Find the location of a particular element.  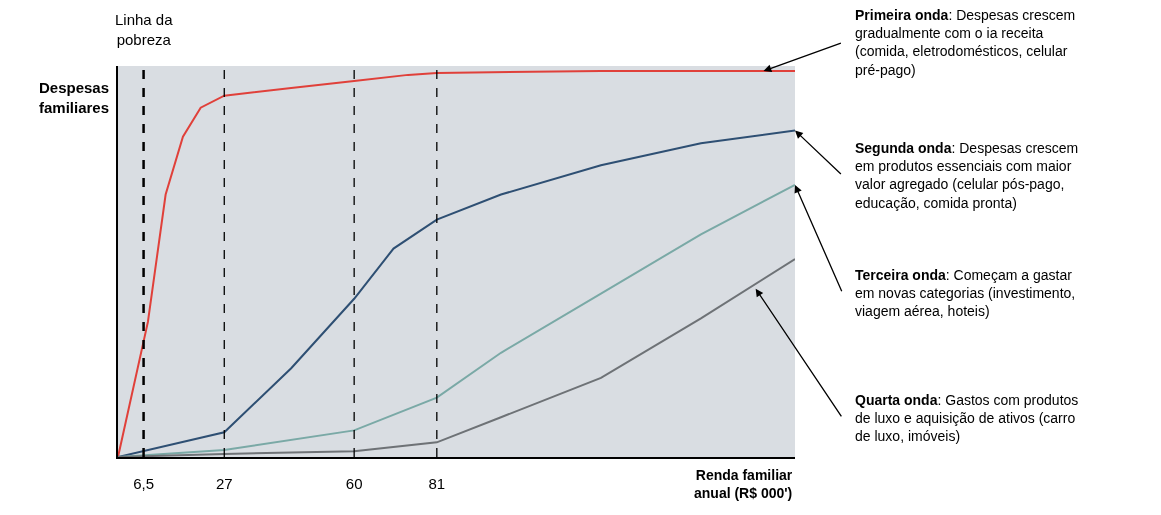

annotation: Terceira onda: Começam a gastar em novas categorias (investimento, viagem aérea, hoteis) is located at coordinates (965, 293).